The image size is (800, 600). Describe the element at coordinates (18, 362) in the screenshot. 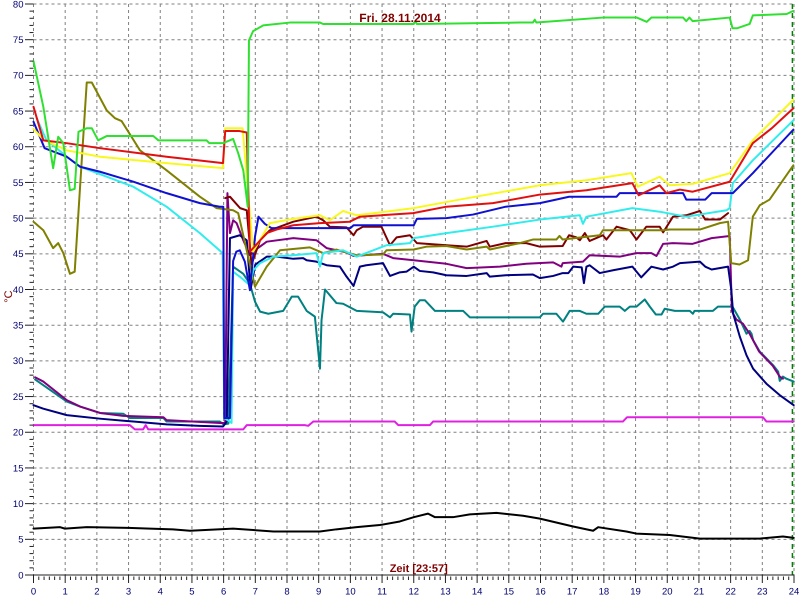

I see `y-tick-label: 30` at that location.